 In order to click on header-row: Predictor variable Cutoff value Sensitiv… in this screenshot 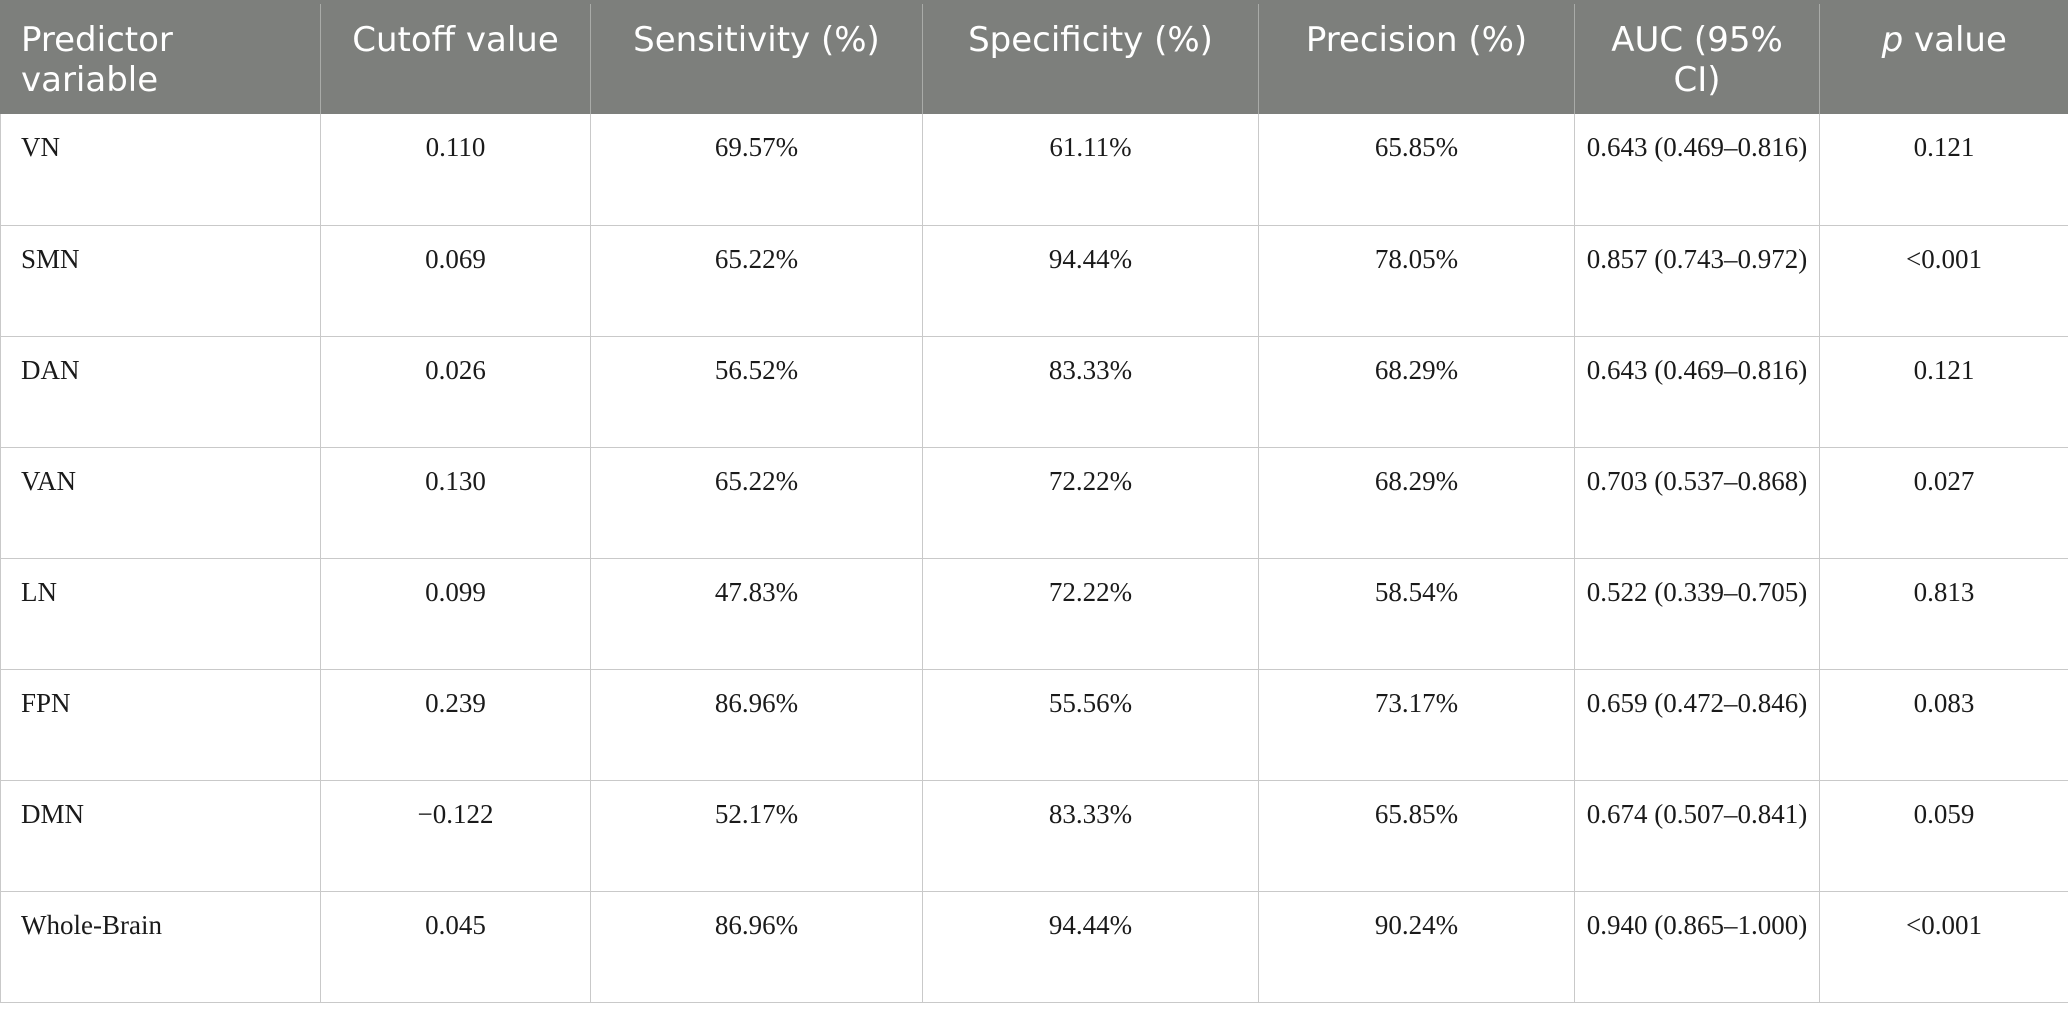, I will do `click(1034, 57)`.